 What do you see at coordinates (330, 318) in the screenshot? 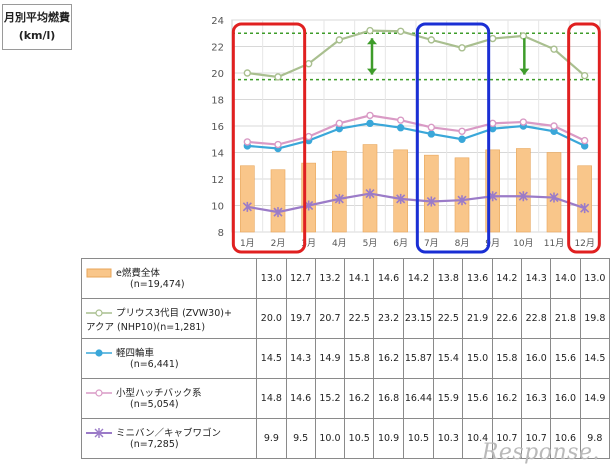
I see `data-label: 20.7` at bounding box center [330, 318].